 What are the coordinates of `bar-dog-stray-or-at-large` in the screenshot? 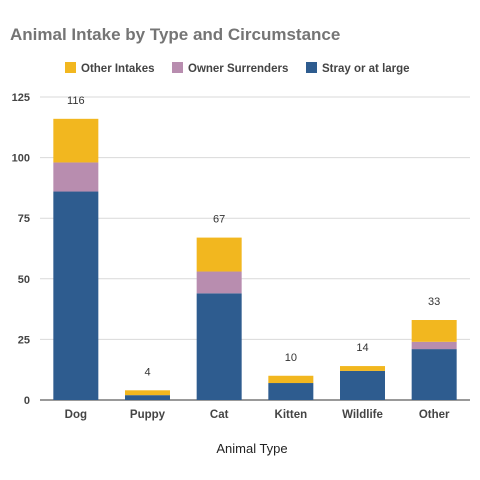 It's located at (76, 295).